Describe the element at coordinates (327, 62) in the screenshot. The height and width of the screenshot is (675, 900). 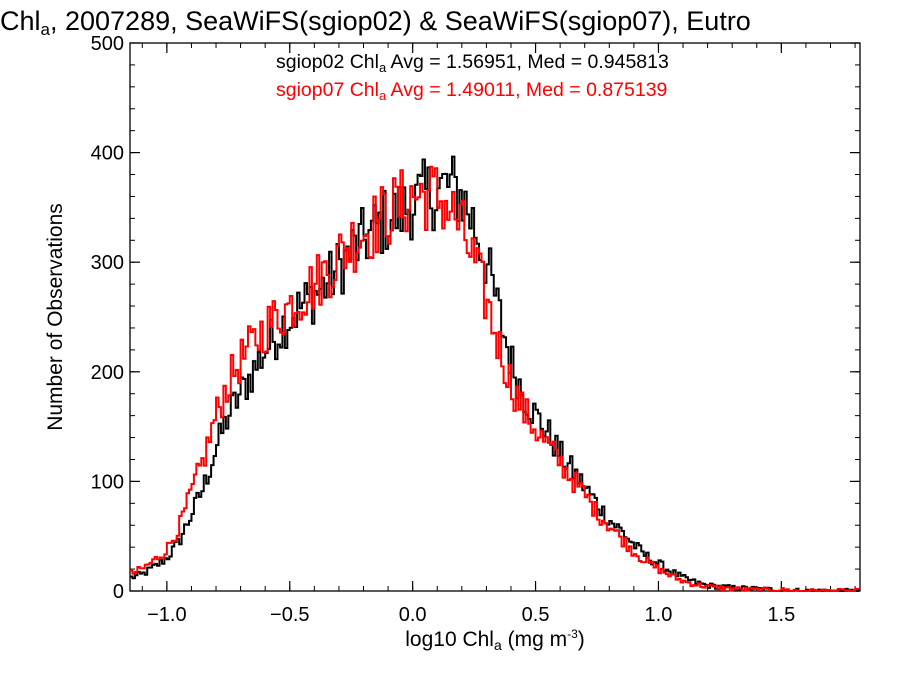
I see `legend-prefix: sgiop02 Chl` at that location.